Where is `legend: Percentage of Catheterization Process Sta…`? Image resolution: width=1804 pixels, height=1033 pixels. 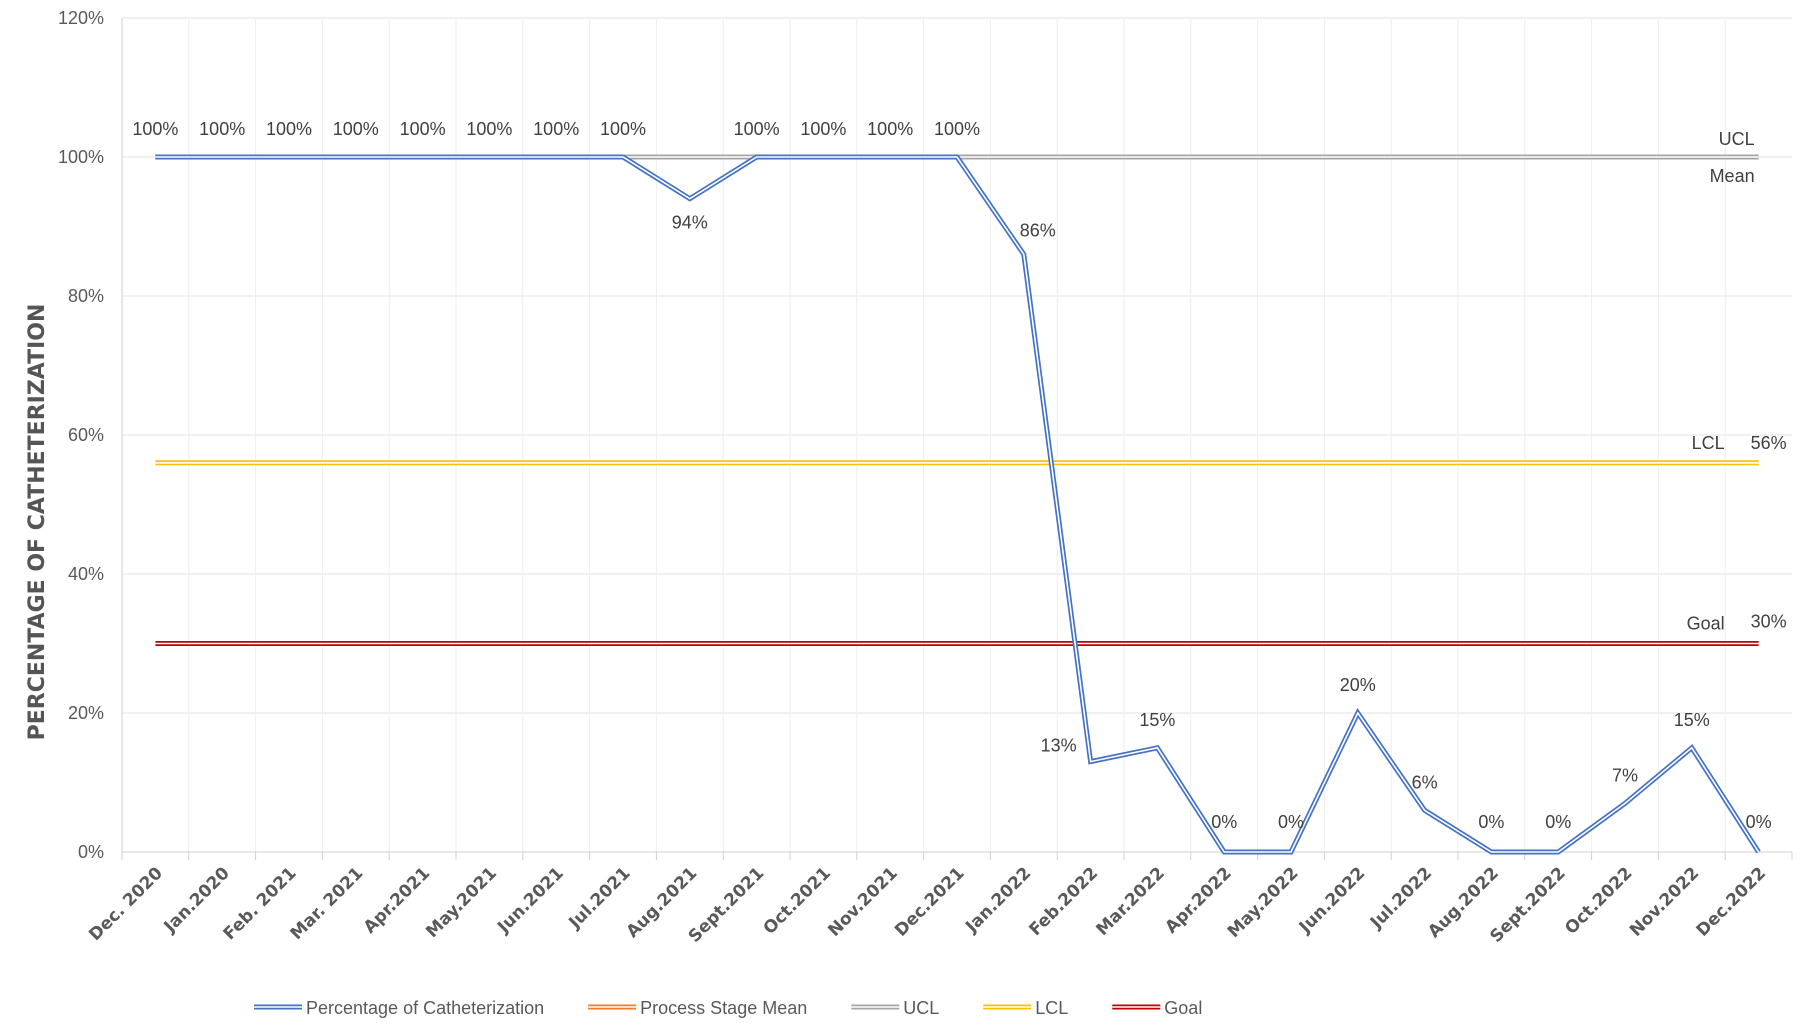 legend: Percentage of Catheterization Process Sta… is located at coordinates (728, 1008).